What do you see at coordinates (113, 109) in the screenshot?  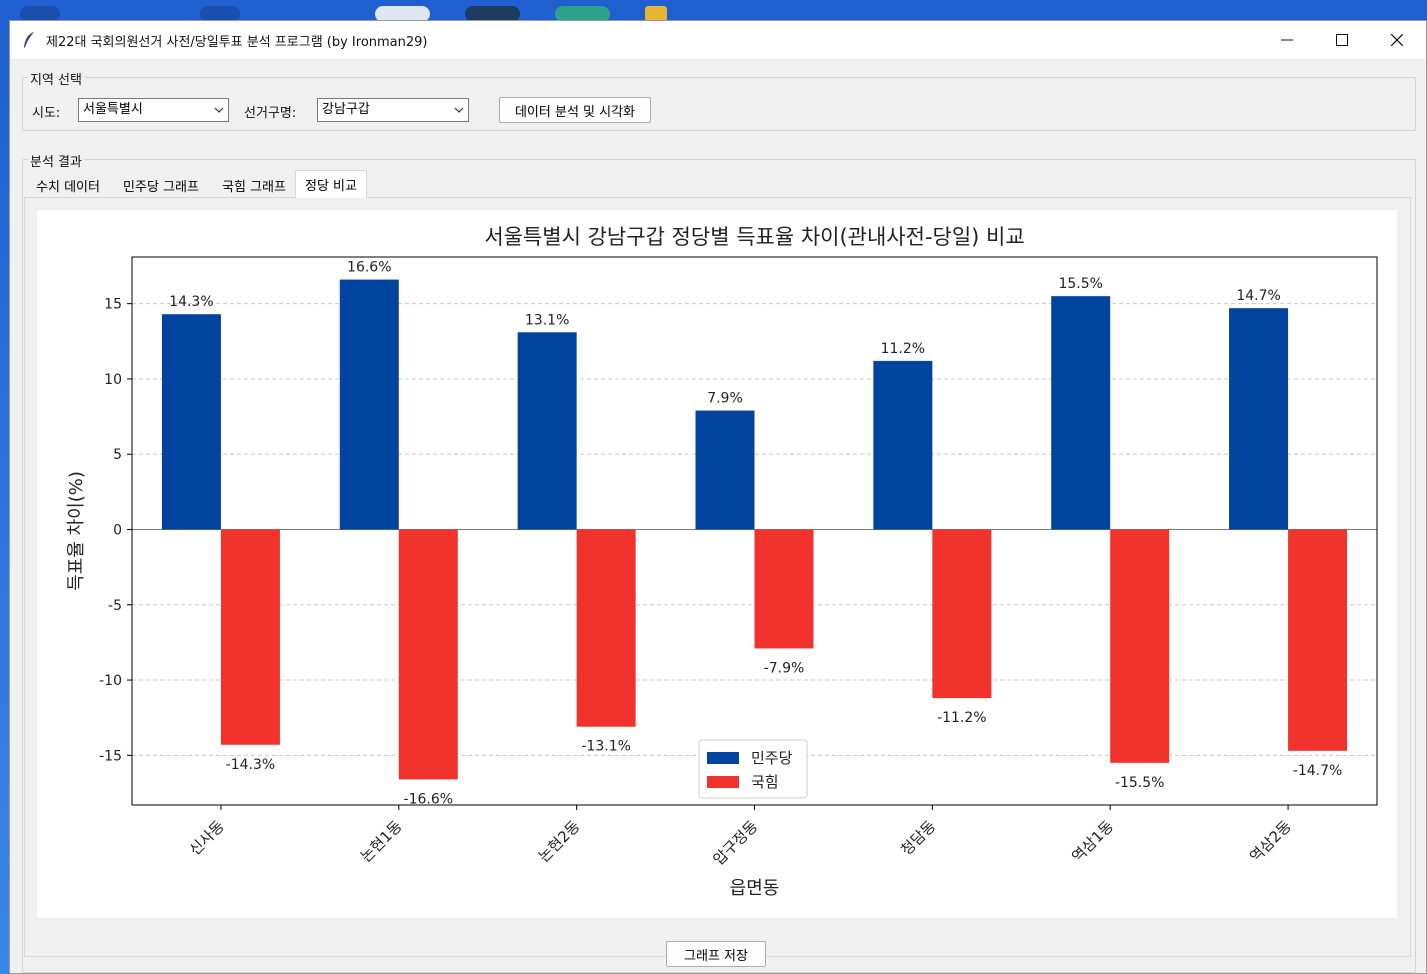 I see `sido-select-value: 서울특별시` at bounding box center [113, 109].